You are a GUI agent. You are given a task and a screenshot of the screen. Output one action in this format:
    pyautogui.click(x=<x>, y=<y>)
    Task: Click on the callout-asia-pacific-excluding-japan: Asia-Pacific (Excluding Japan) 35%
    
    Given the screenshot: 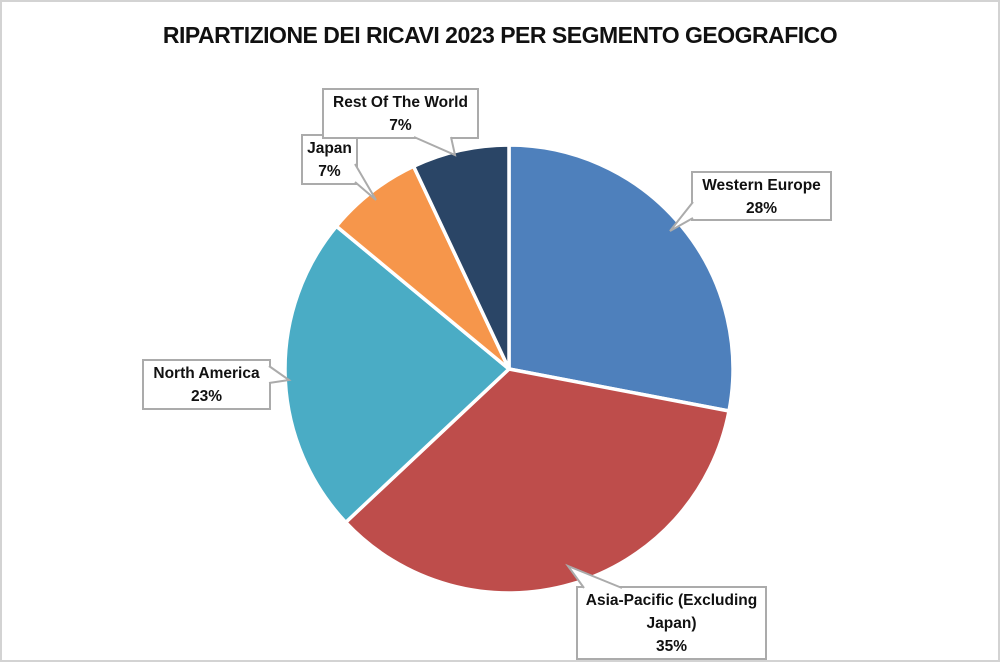 What is the action you would take?
    pyautogui.click(x=671, y=623)
    